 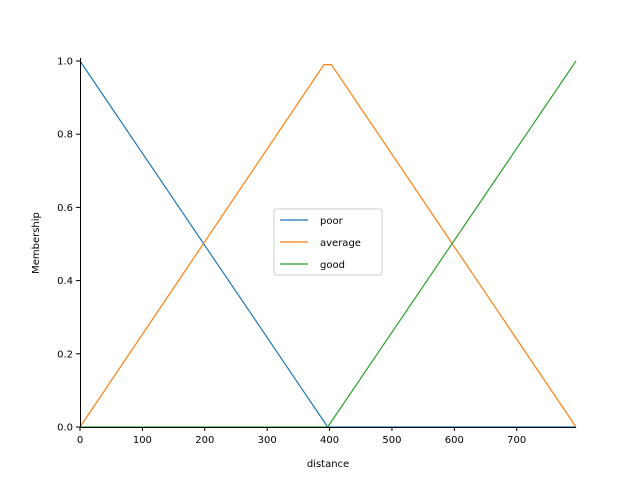 I want to click on y-tick-label: 0.4, so click(x=65, y=281).